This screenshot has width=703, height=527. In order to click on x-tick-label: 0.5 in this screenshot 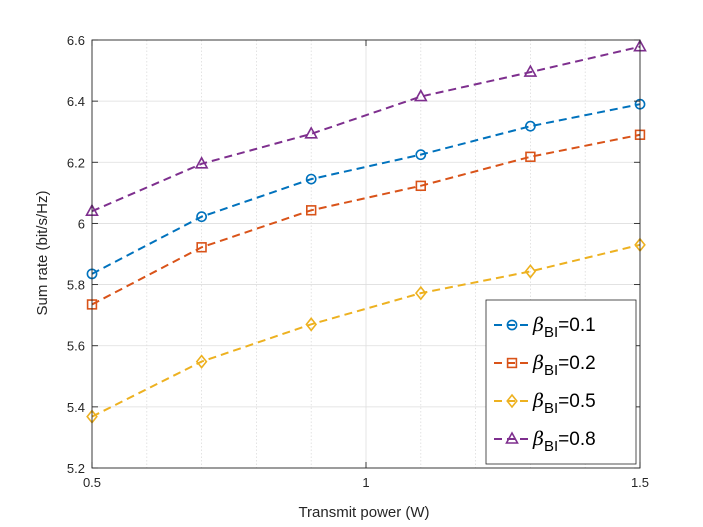, I will do `click(92, 482)`.